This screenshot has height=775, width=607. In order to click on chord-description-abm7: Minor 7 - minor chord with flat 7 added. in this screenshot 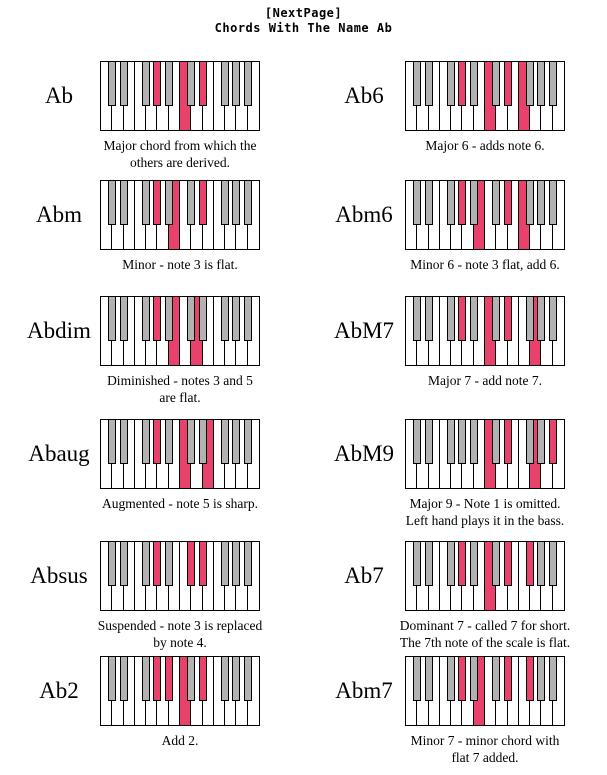, I will do `click(485, 749)`.